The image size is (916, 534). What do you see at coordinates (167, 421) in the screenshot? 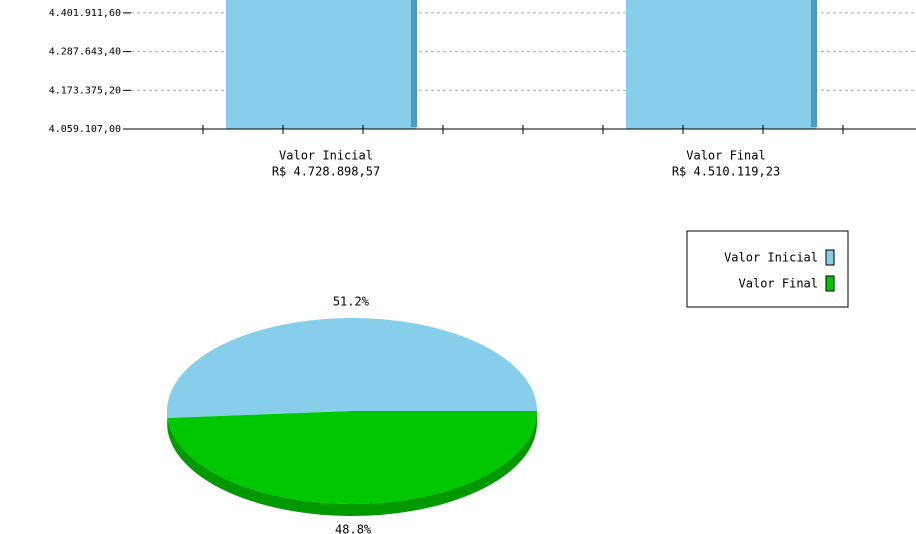
I see `pie-side` at bounding box center [167, 421].